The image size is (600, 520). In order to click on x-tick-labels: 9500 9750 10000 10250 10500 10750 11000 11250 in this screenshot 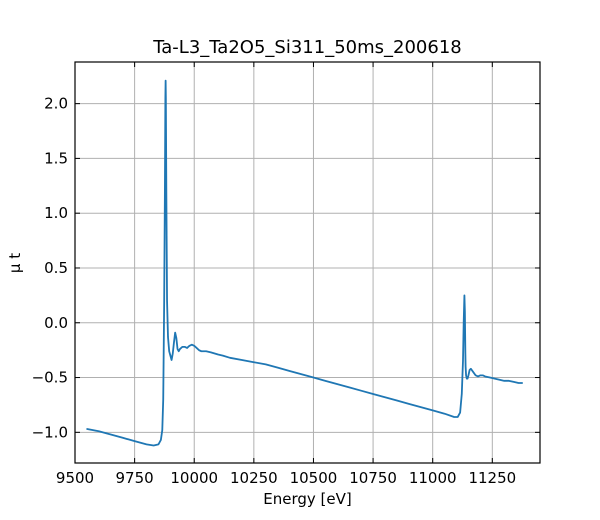, I will do `click(286, 478)`.